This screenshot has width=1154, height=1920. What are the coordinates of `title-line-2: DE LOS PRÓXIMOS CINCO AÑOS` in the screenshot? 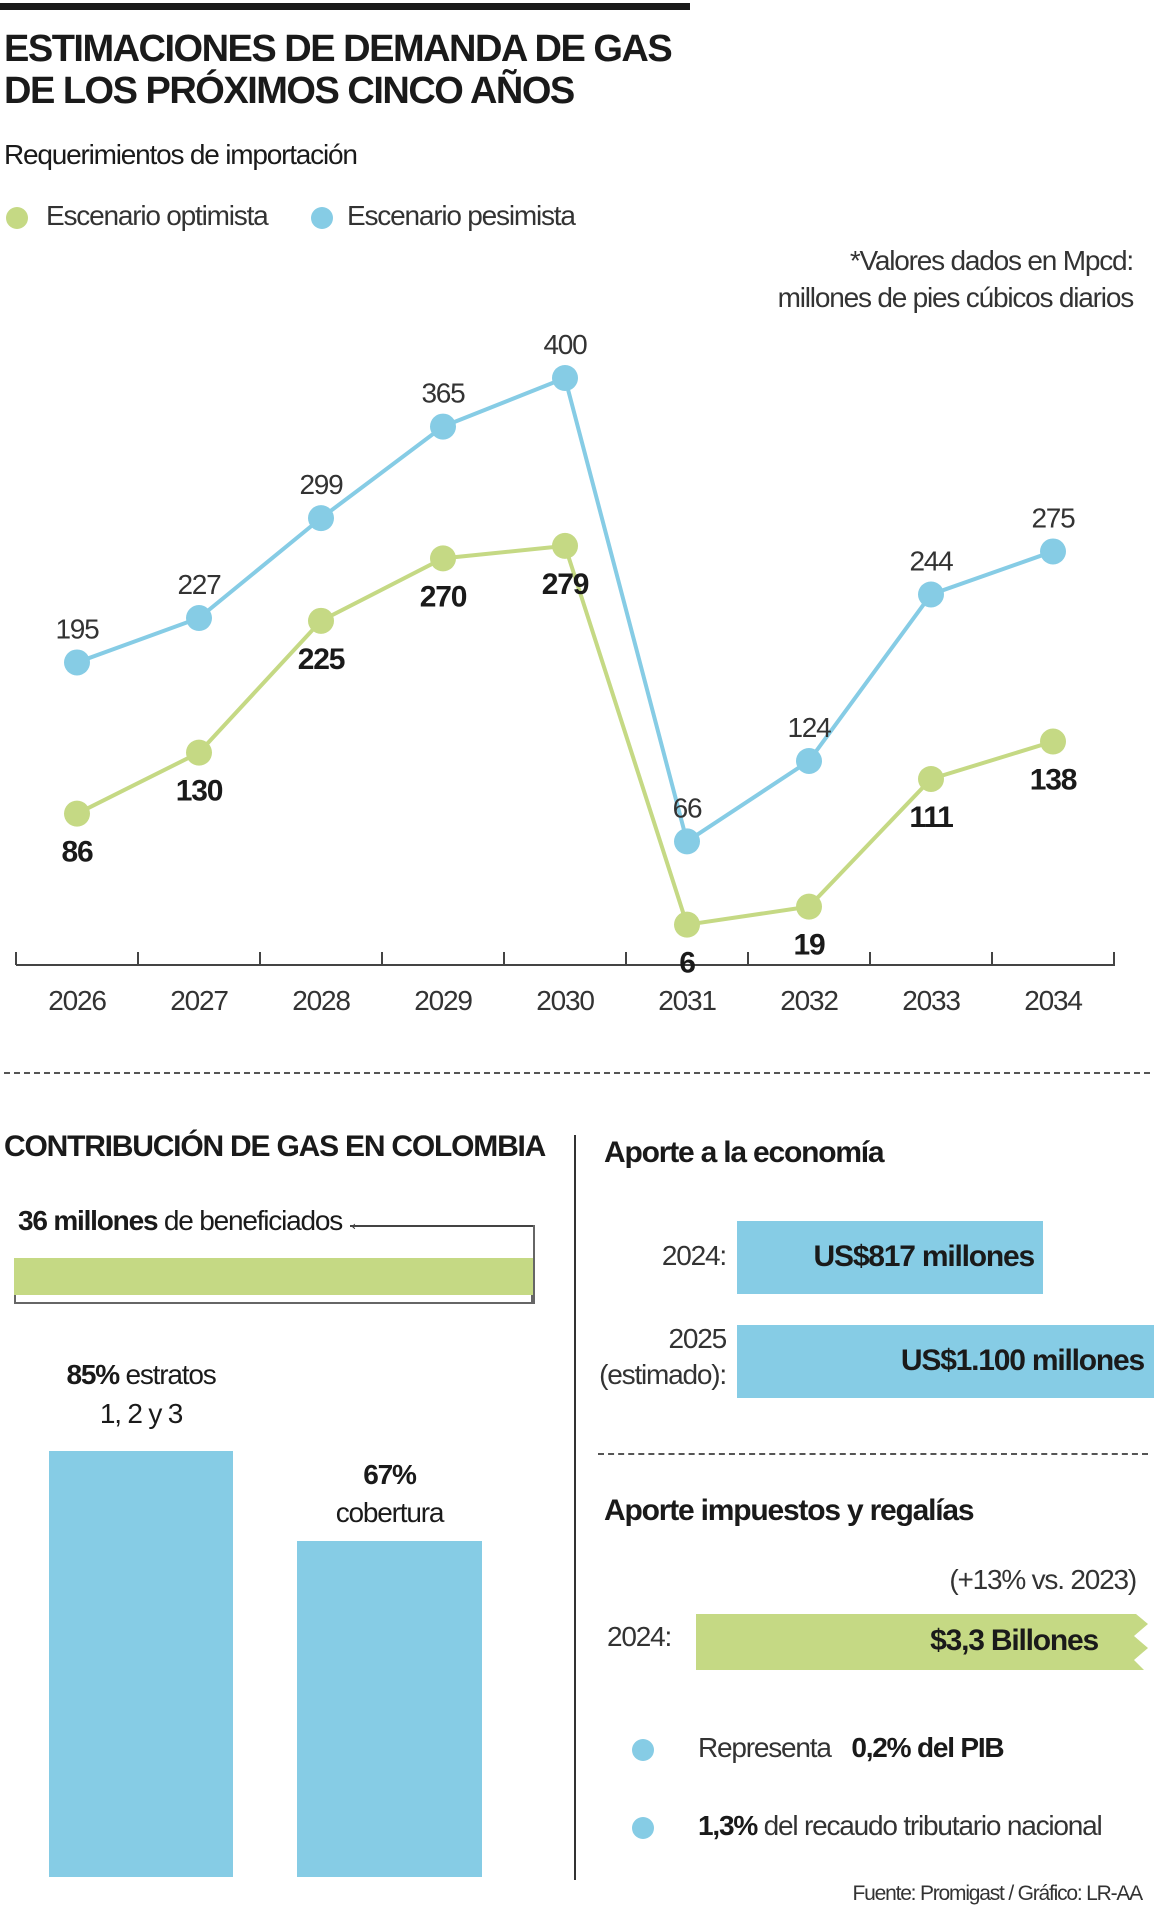 It's located at (289, 91).